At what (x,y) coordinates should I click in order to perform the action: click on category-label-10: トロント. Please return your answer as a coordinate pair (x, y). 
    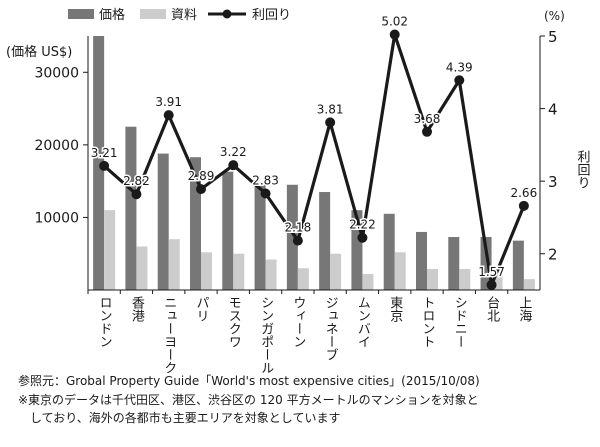
    Looking at the image, I should click on (427, 322).